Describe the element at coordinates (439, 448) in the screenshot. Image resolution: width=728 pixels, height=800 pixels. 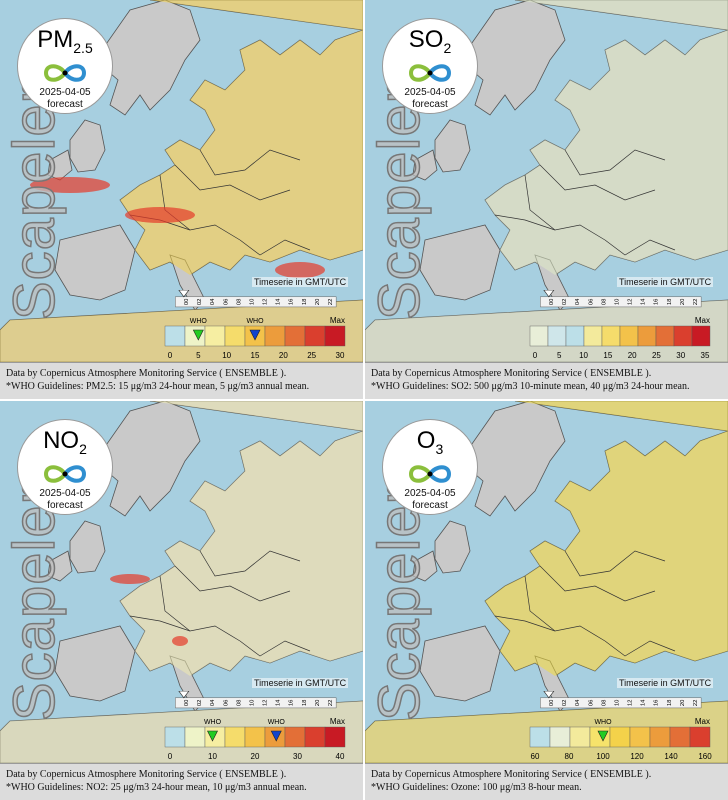
I see `pollutant-subscript: 3` at that location.